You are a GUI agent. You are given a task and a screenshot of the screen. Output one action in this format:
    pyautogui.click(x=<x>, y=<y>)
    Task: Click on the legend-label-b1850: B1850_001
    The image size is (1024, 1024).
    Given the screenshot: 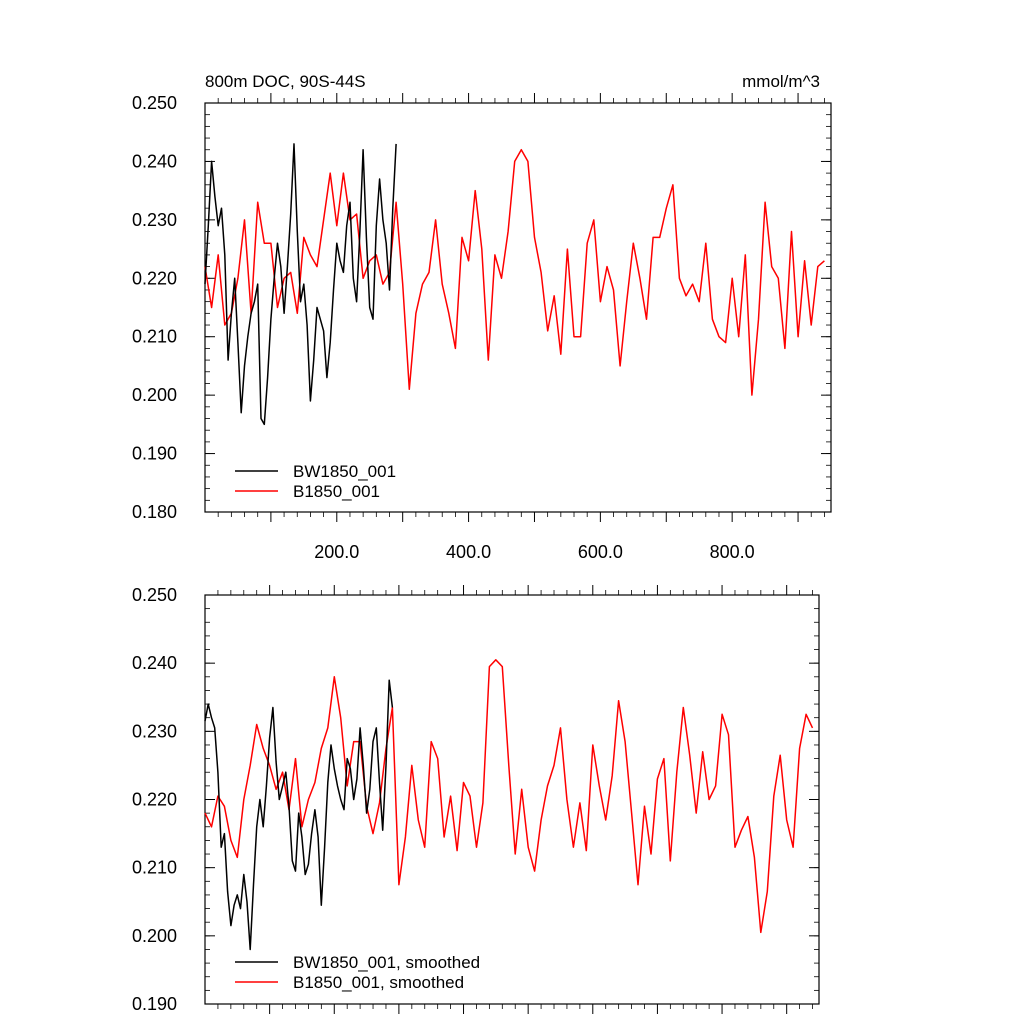 What is the action you would take?
    pyautogui.click(x=336, y=491)
    